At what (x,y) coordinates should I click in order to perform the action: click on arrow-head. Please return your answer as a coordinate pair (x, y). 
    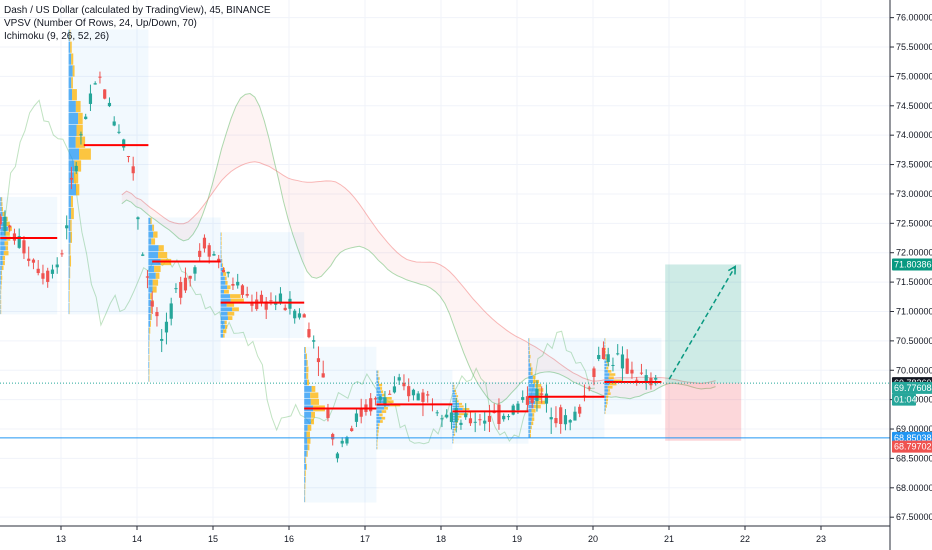
    Looking at the image, I should click on (731, 270).